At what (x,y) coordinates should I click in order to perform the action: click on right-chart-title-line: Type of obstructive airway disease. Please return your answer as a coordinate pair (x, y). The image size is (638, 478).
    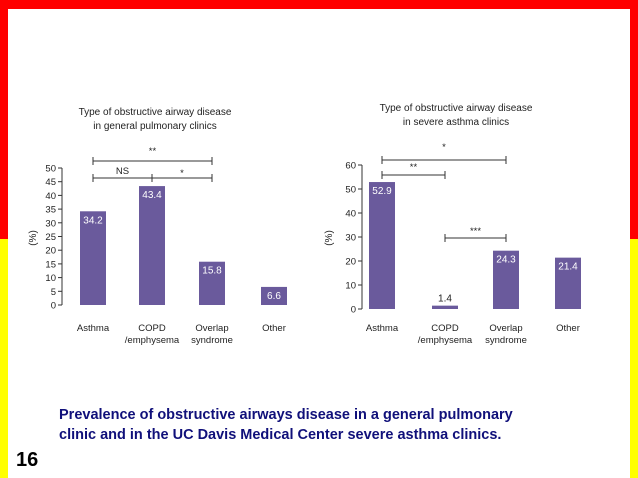
    Looking at the image, I should click on (456, 108).